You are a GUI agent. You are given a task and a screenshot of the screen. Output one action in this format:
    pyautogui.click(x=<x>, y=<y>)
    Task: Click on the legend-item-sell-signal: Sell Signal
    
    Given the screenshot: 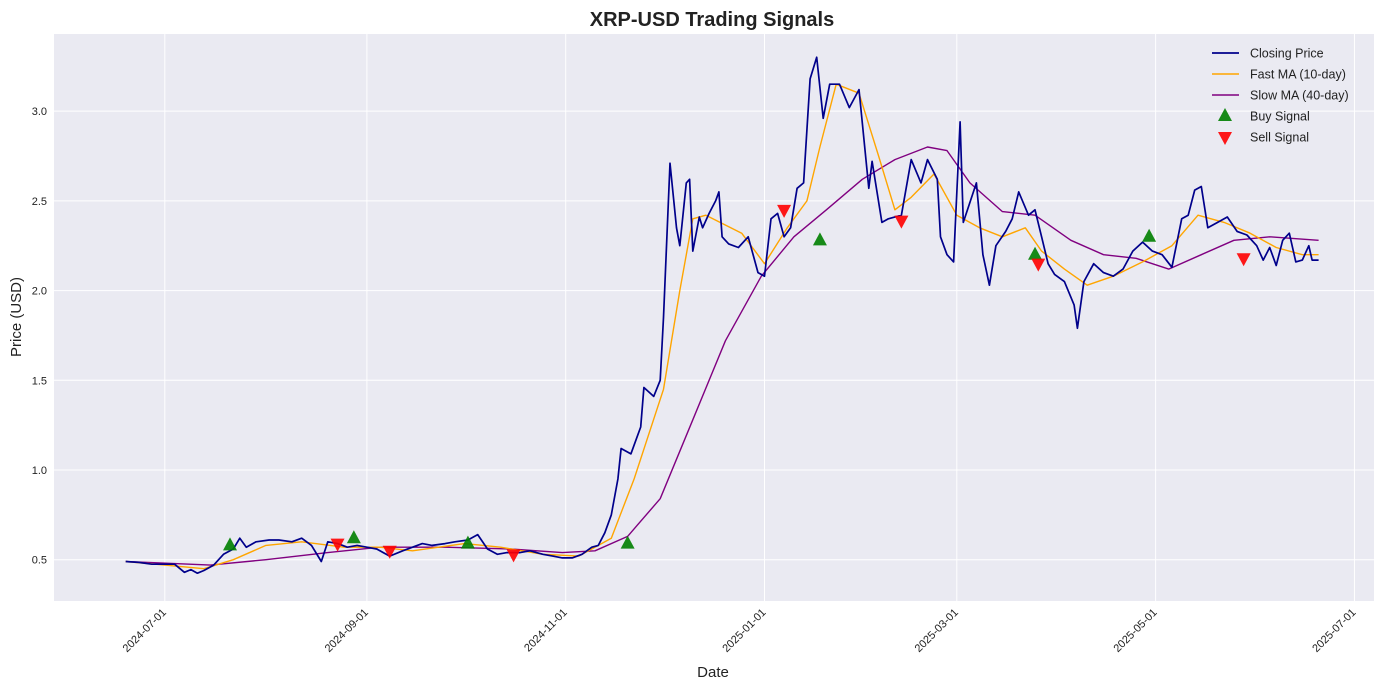 What is the action you would take?
    pyautogui.click(x=1263, y=138)
    